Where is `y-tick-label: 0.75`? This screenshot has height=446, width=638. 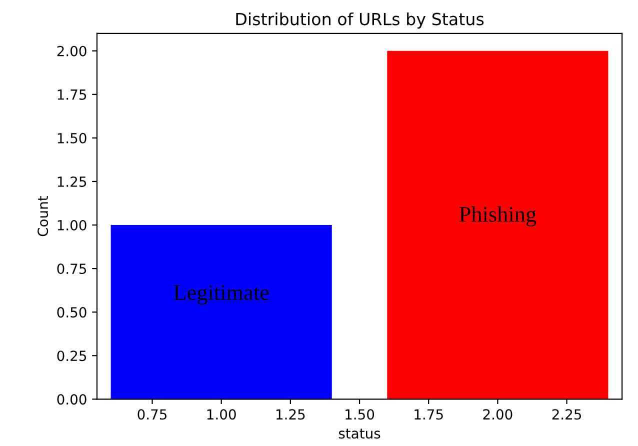
y-tick-label: 0.75 is located at coordinates (71, 269).